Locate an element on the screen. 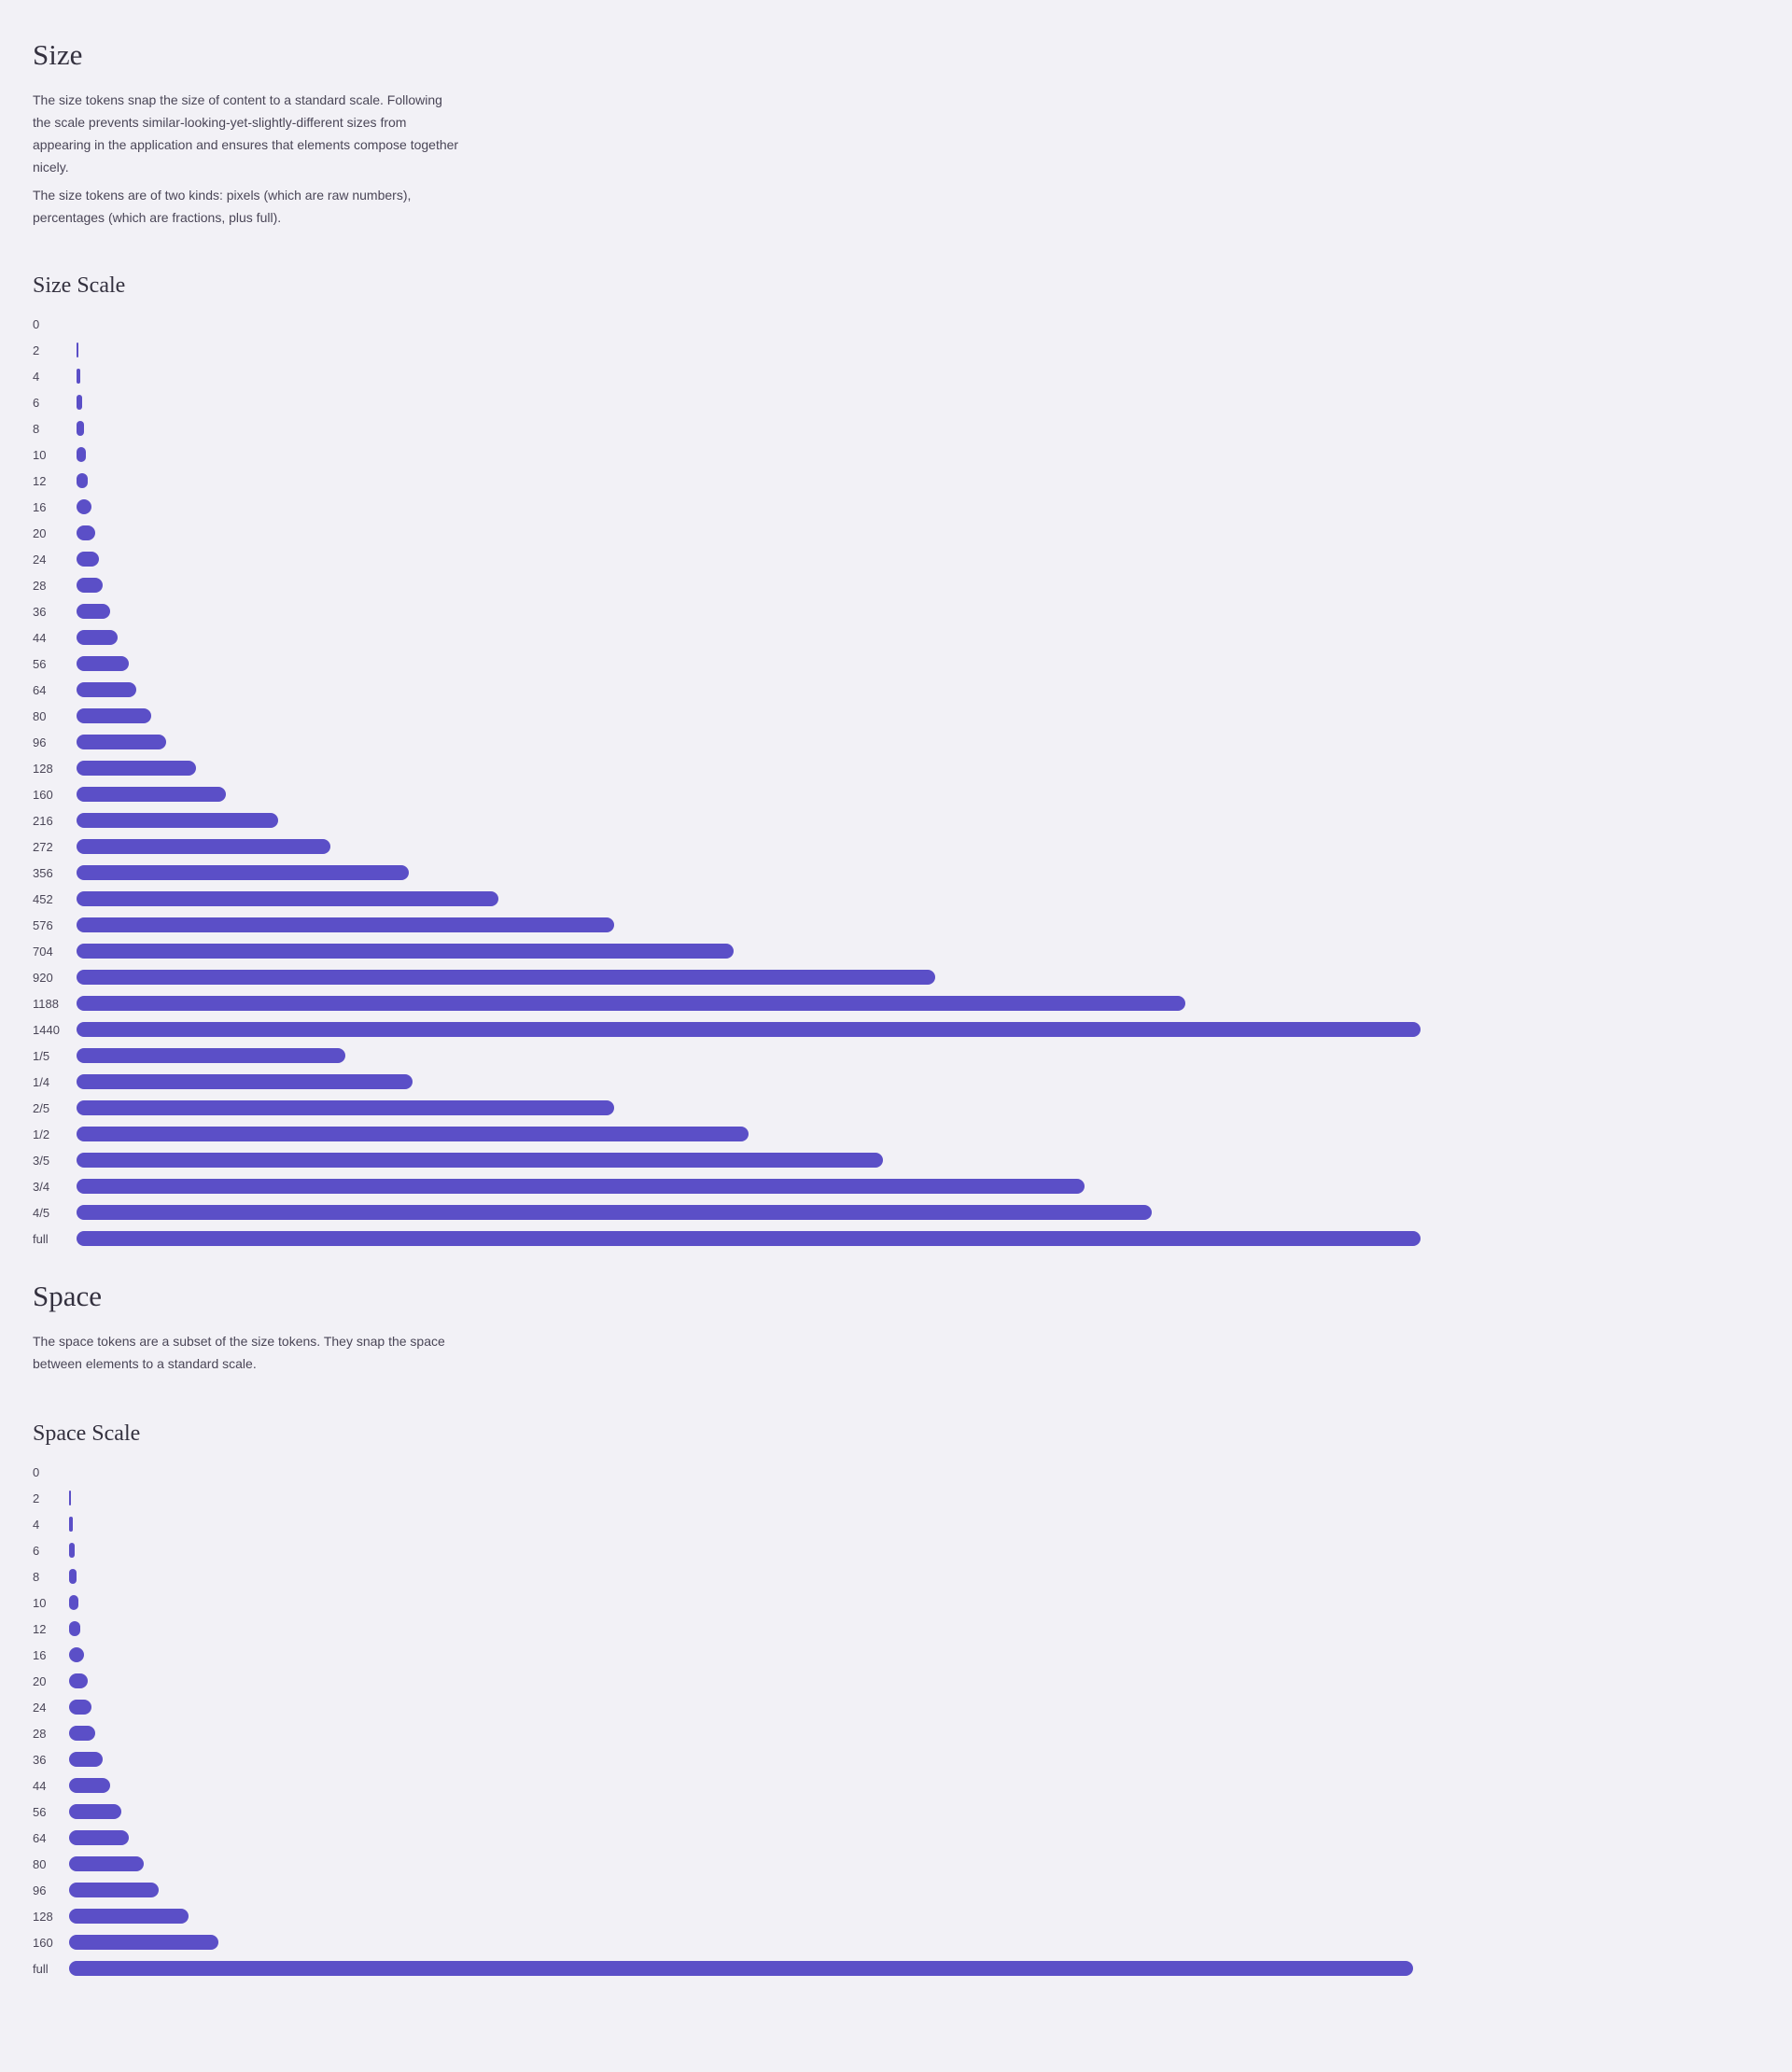  scale-row: 56 is located at coordinates (728, 664).